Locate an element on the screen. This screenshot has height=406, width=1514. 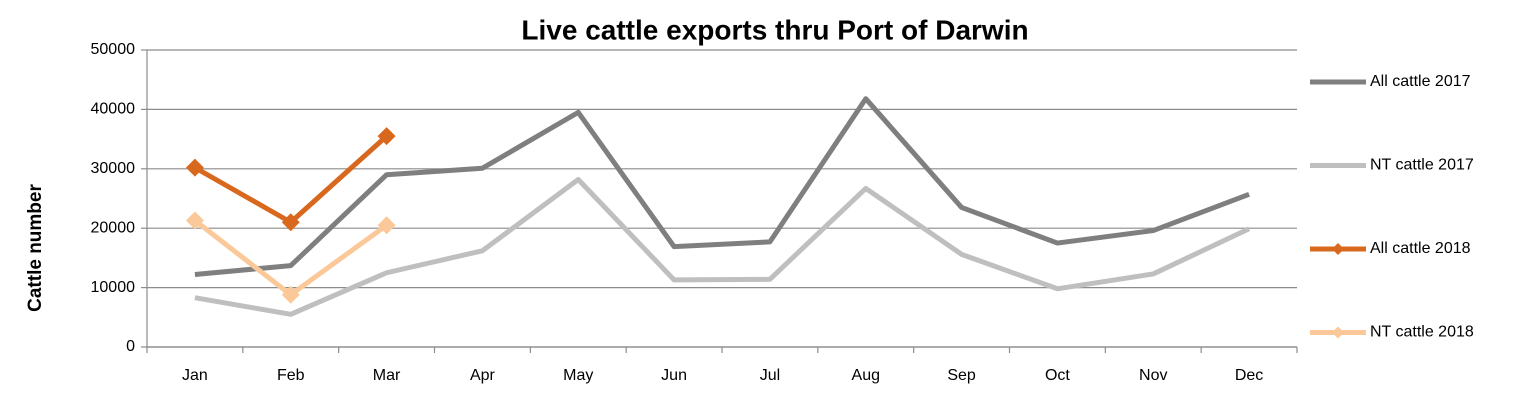
y-tick-label: 50000 is located at coordinates (113, 49).